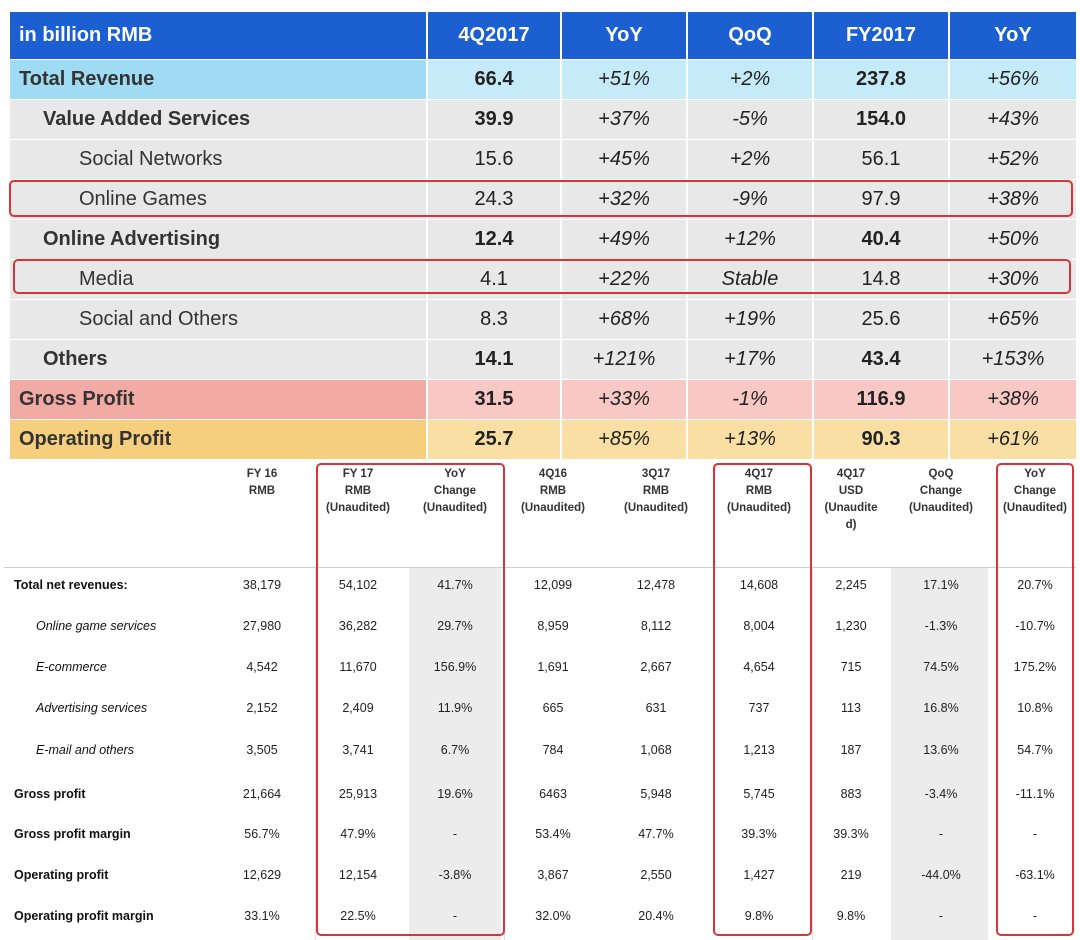 Image resolution: width=1080 pixels, height=940 pixels. What do you see at coordinates (656, 626) in the screenshot?
I see `table-cell: 8,112` at bounding box center [656, 626].